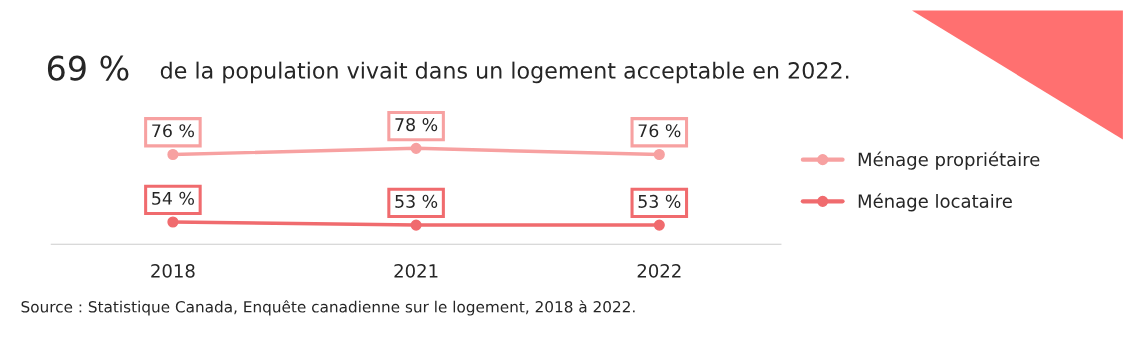 The height and width of the screenshot is (349, 1140). Describe the element at coordinates (328, 308) in the screenshot. I see `source-note: Source : Statistique Canada, Enquête canadienne sur le logement, 2018 à 2022.` at that location.